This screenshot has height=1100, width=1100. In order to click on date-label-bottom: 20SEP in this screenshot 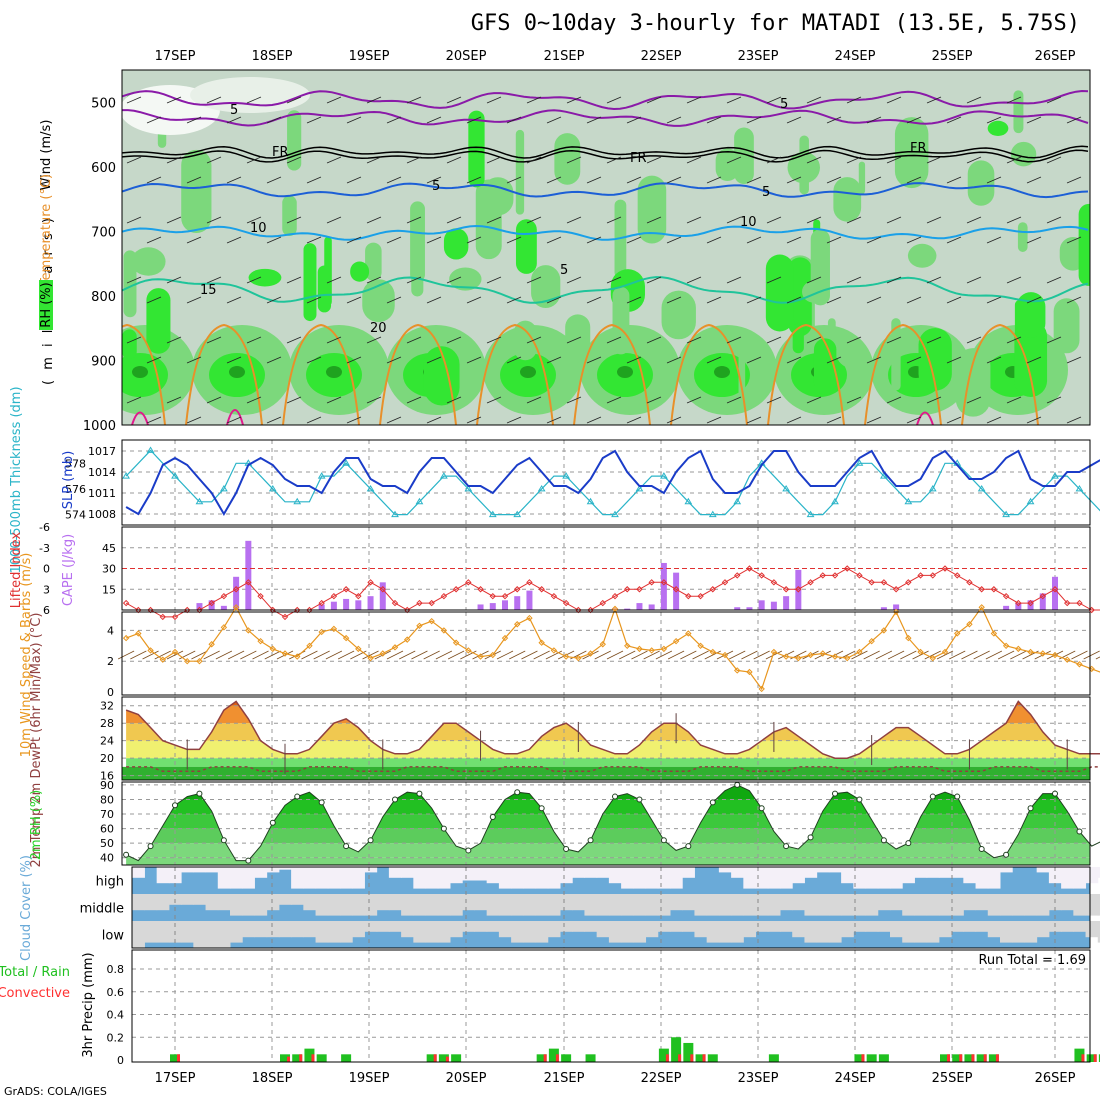, I will do `click(466, 1078)`.